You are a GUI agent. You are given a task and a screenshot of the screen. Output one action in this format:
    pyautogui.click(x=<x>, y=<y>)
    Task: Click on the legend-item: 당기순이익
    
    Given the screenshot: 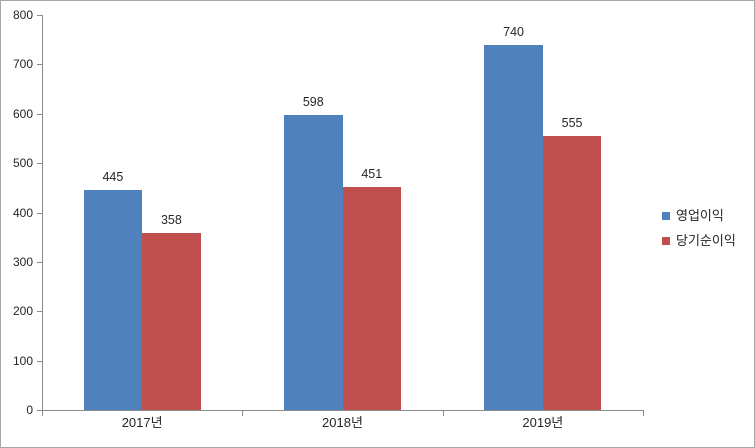 What is the action you would take?
    pyautogui.click(x=699, y=240)
    